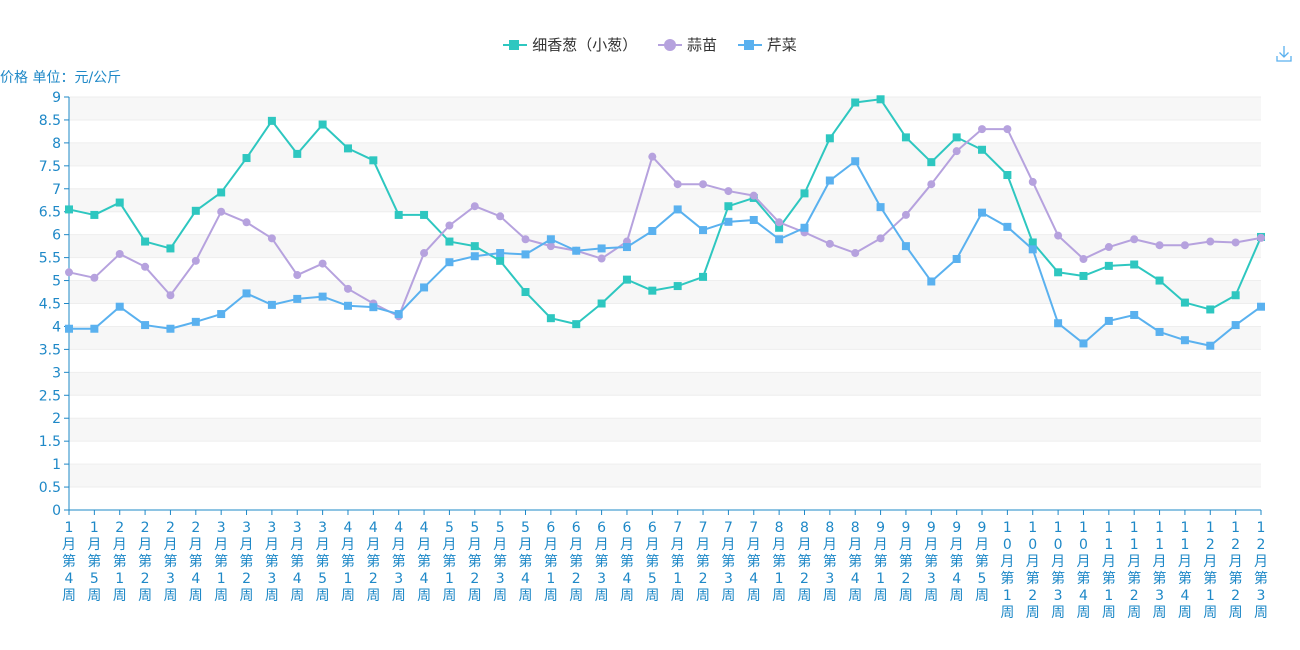 This screenshot has height=650, width=1300. Describe the element at coordinates (56, 373) in the screenshot. I see `y-tick-label: 3` at that location.